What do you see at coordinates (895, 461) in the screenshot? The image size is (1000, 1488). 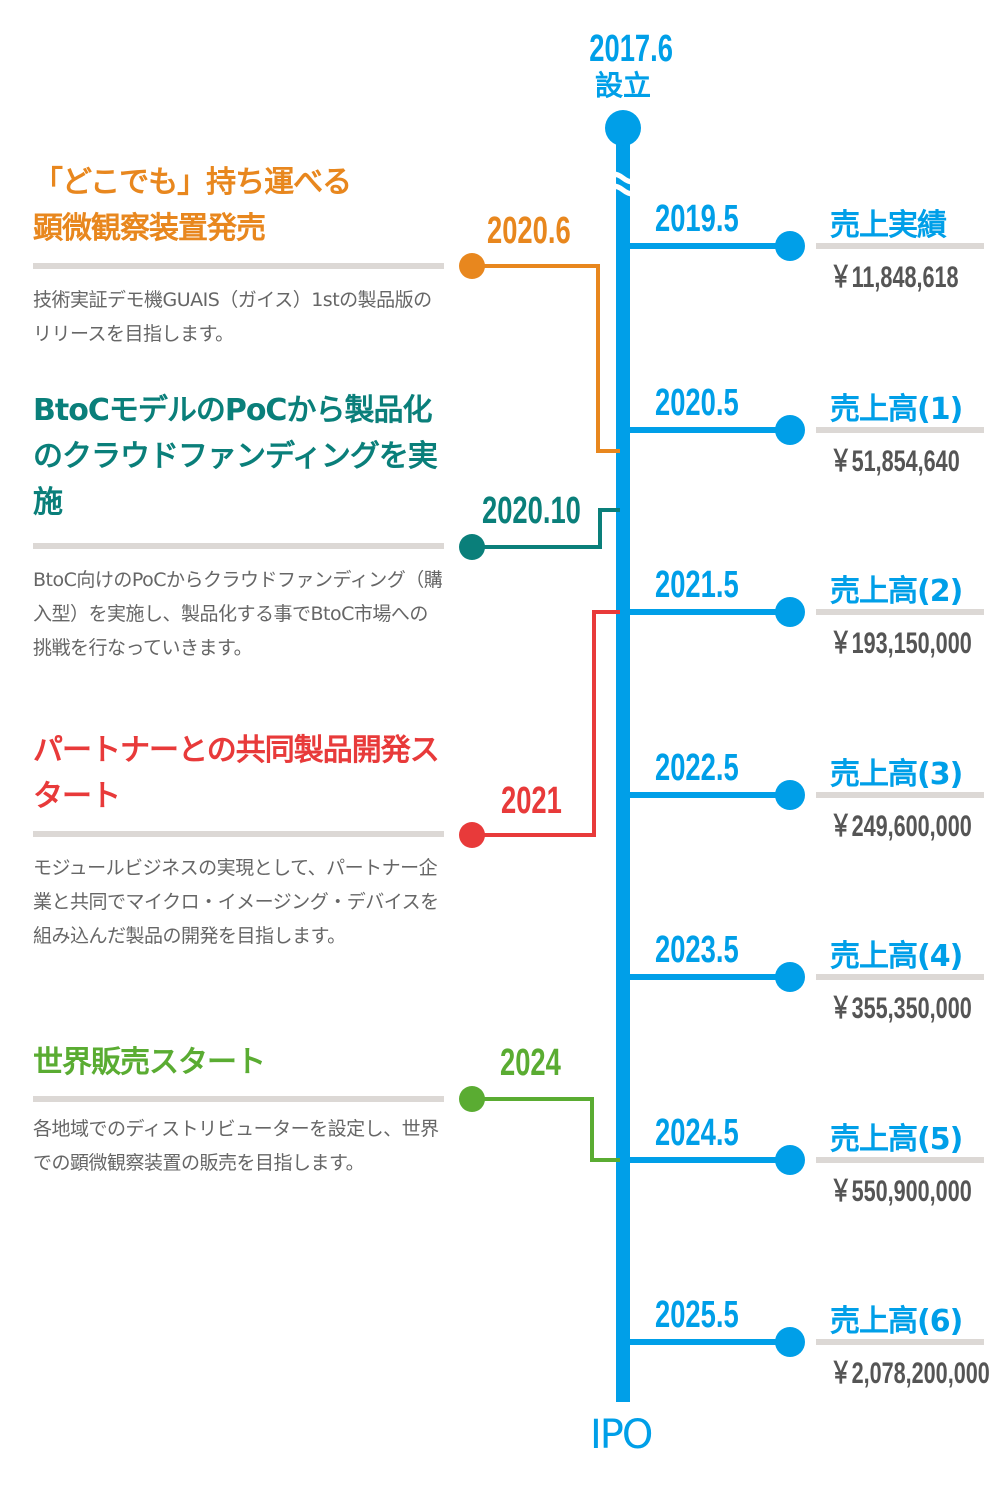 I see `sales-amount: ￥51,854,640` at bounding box center [895, 461].